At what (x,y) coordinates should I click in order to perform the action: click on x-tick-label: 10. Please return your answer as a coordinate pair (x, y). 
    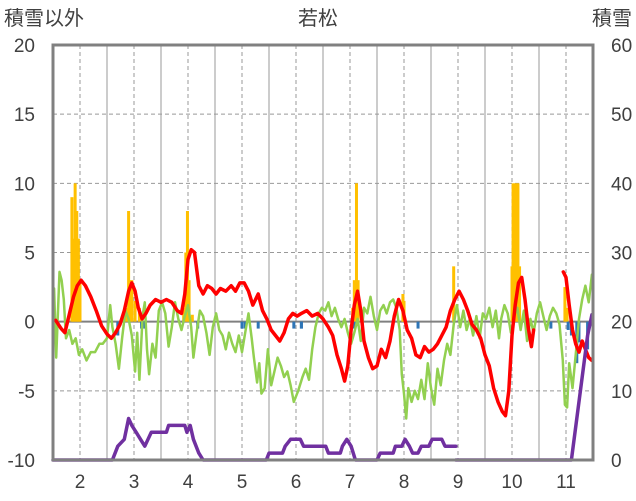
    Looking at the image, I should click on (511, 482).